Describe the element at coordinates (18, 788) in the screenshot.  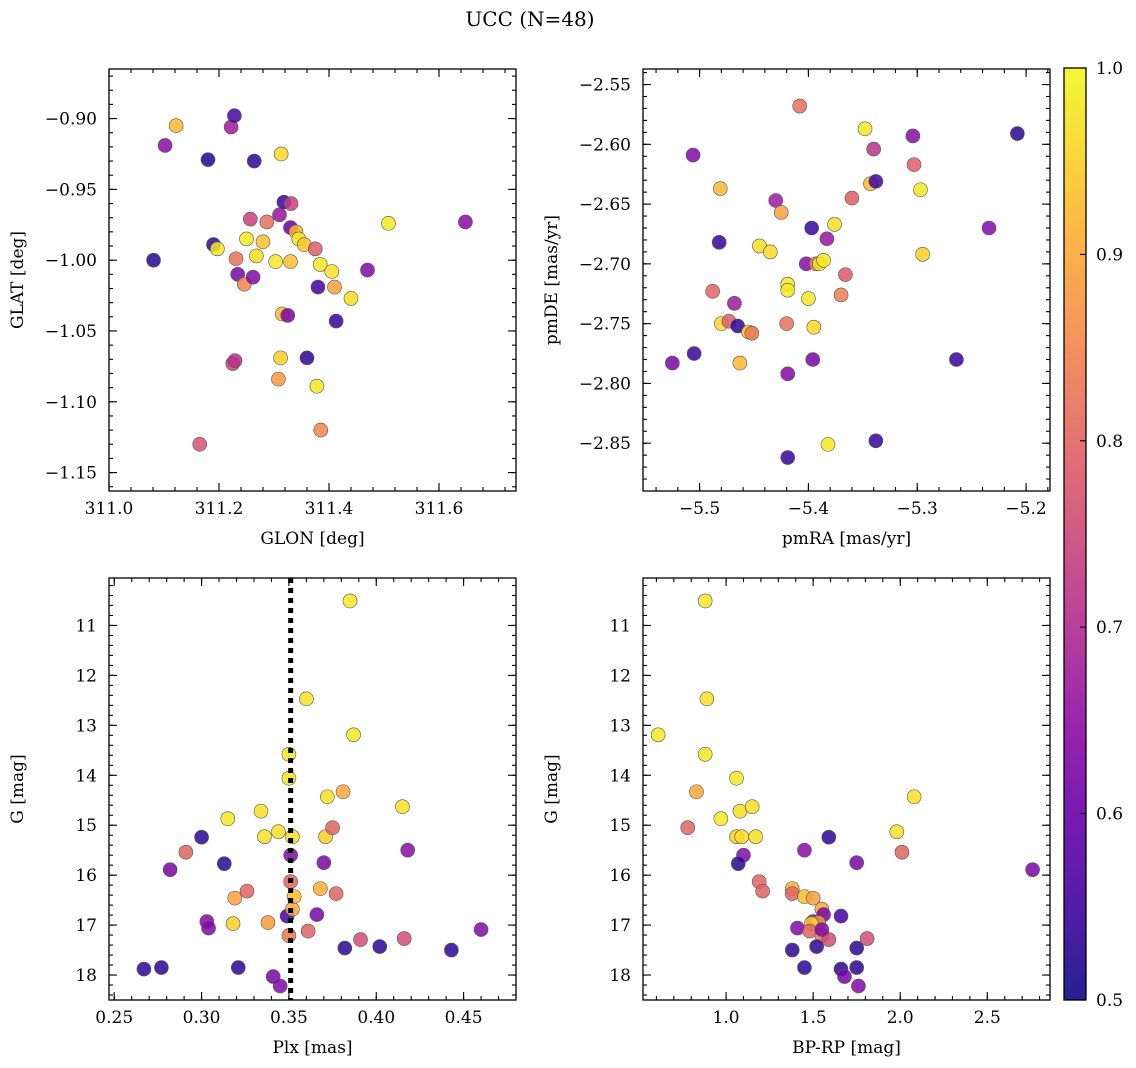
I see `y-axis-label: G [mag]` at that location.